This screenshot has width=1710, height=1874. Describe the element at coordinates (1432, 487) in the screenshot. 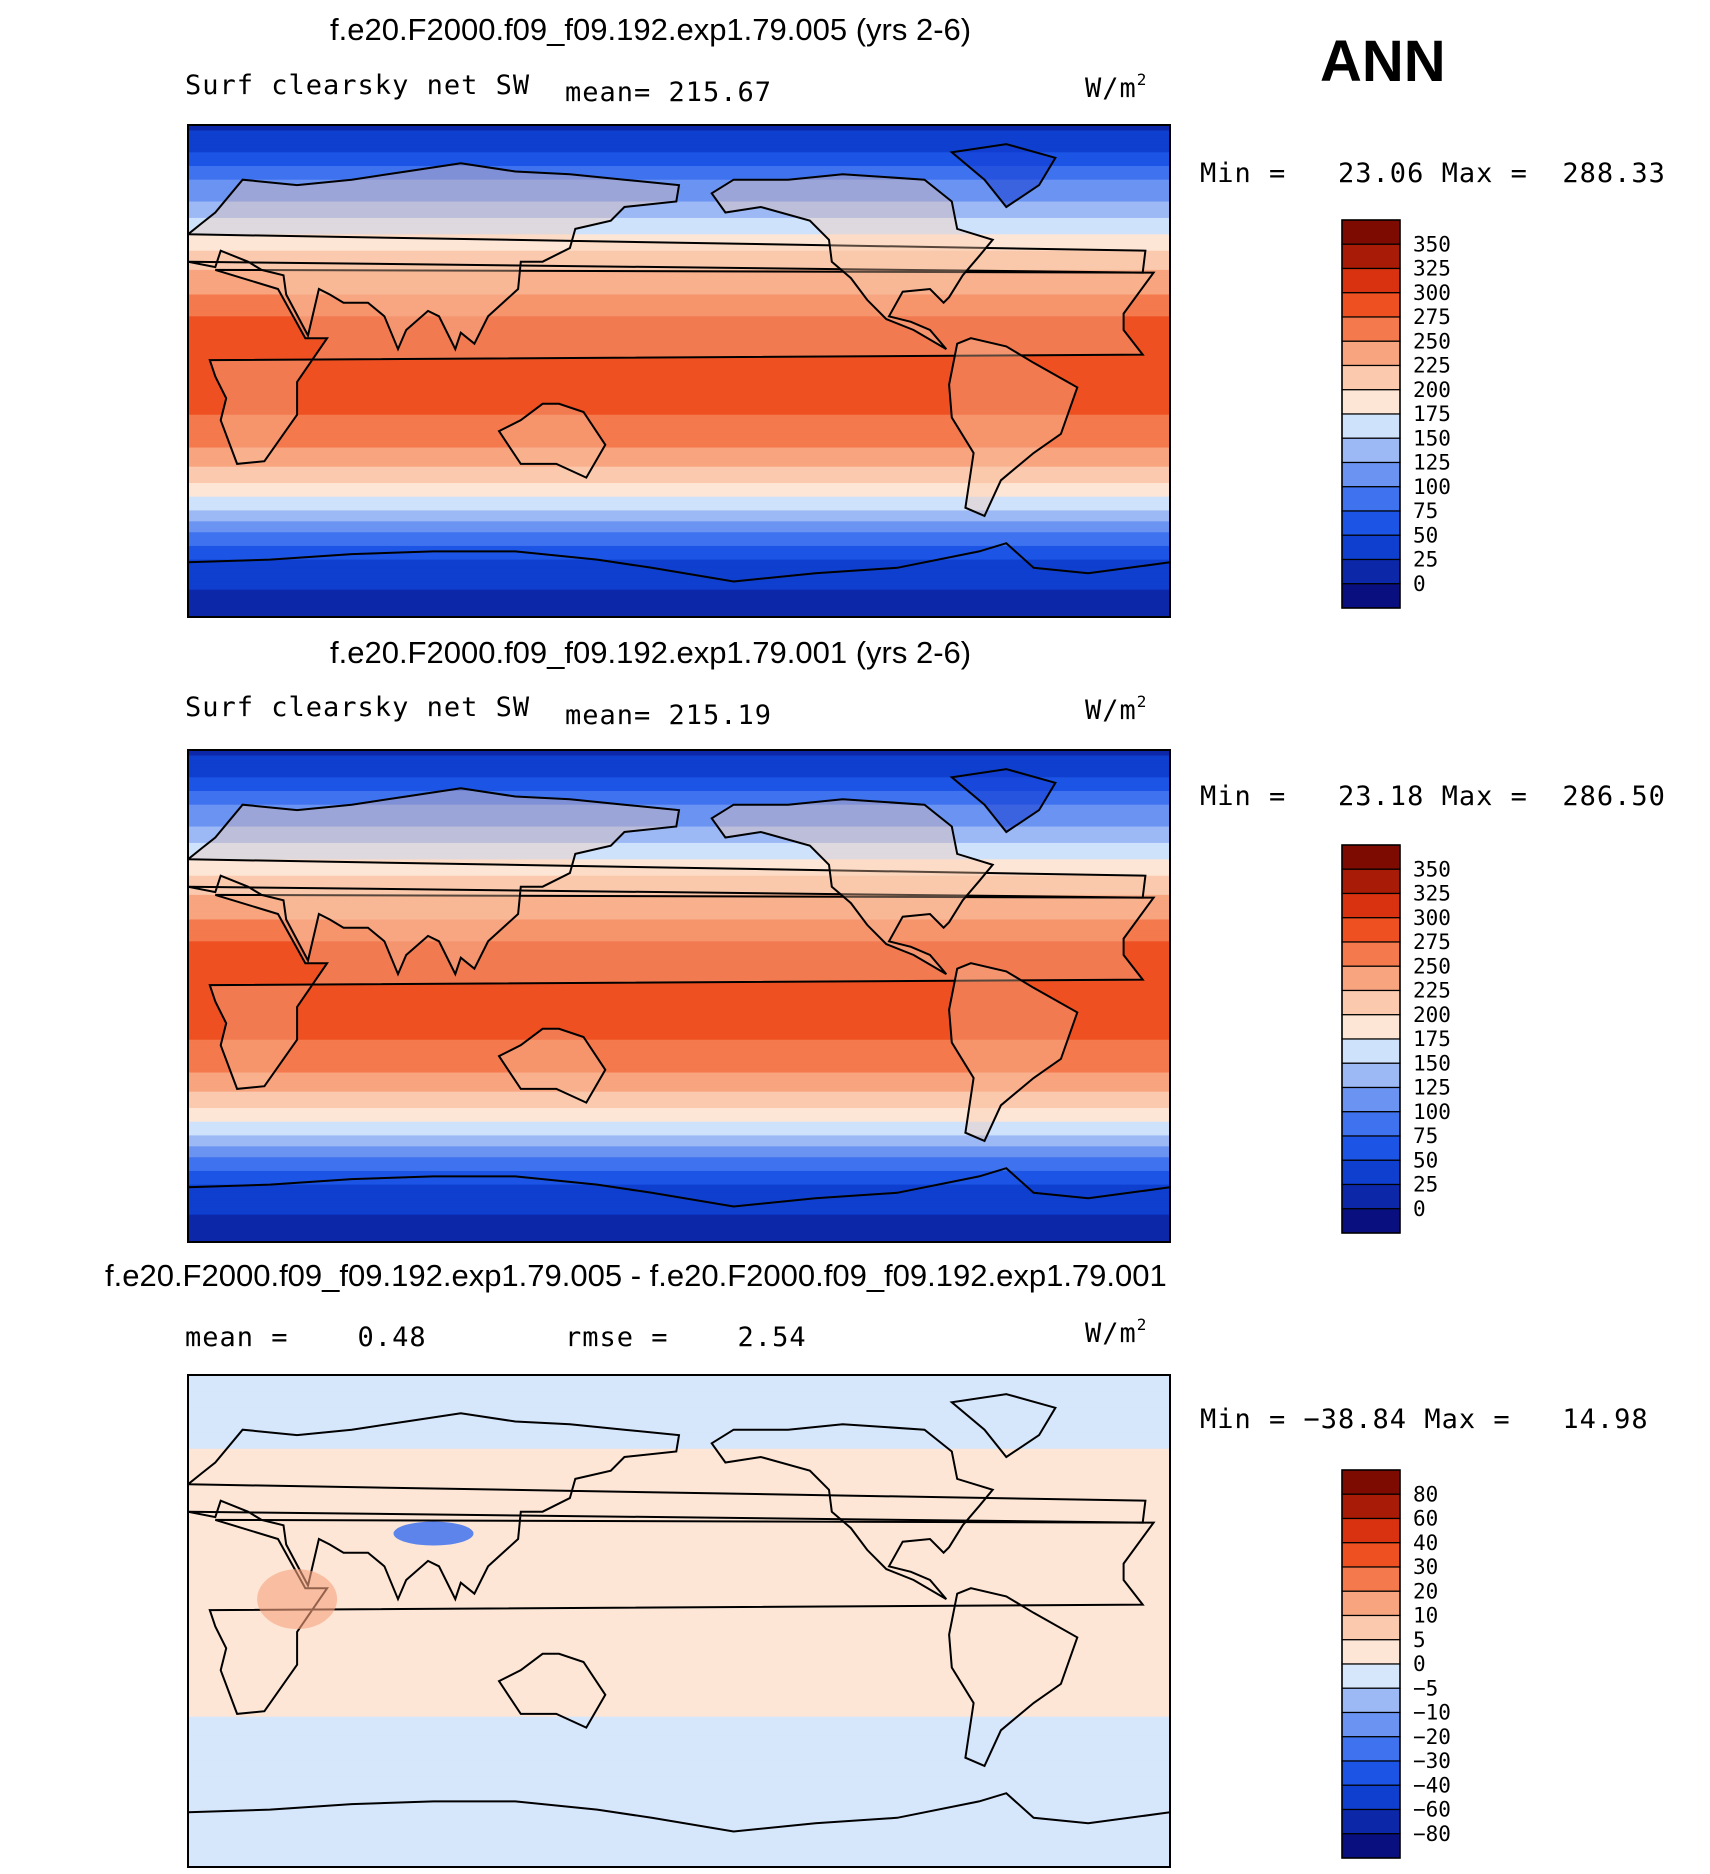

I see `colorbar-tick-label: 100` at that location.